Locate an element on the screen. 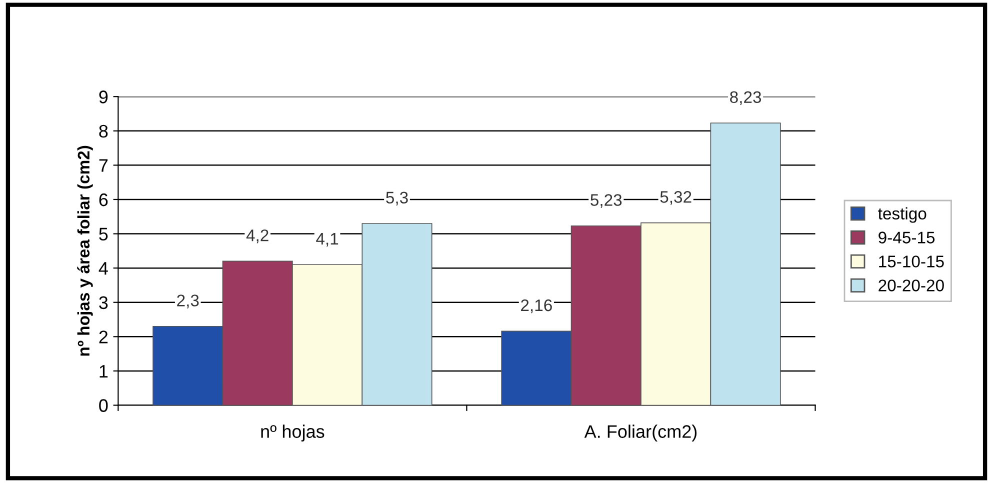 The height and width of the screenshot is (483, 993). y-tick-label: 7 is located at coordinates (103, 165).